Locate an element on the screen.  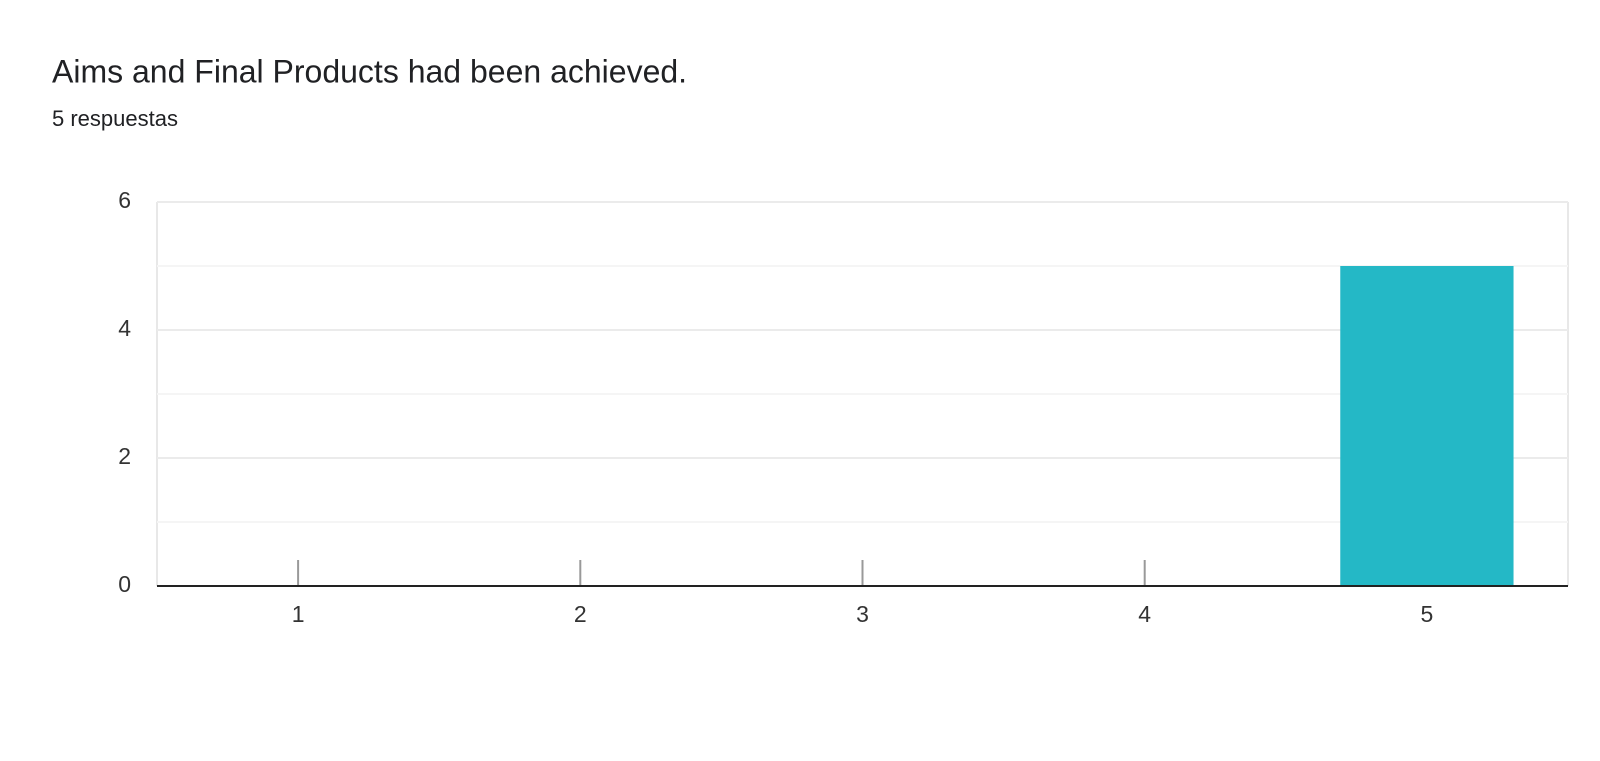
x-tick-label: 1 is located at coordinates (298, 614).